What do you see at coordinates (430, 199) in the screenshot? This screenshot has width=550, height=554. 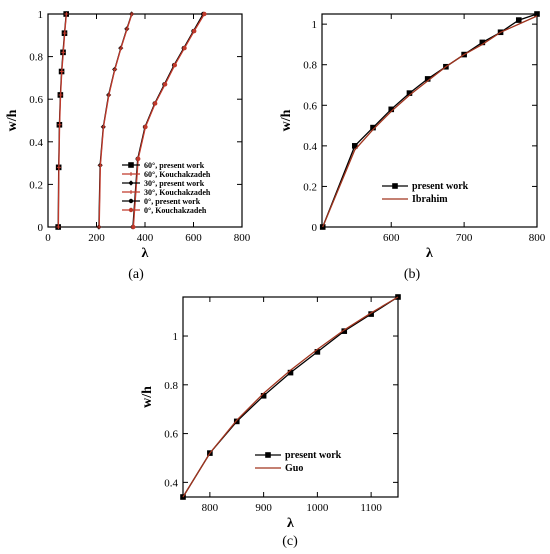 I see `legend-entry: Ibrahim` at bounding box center [430, 199].